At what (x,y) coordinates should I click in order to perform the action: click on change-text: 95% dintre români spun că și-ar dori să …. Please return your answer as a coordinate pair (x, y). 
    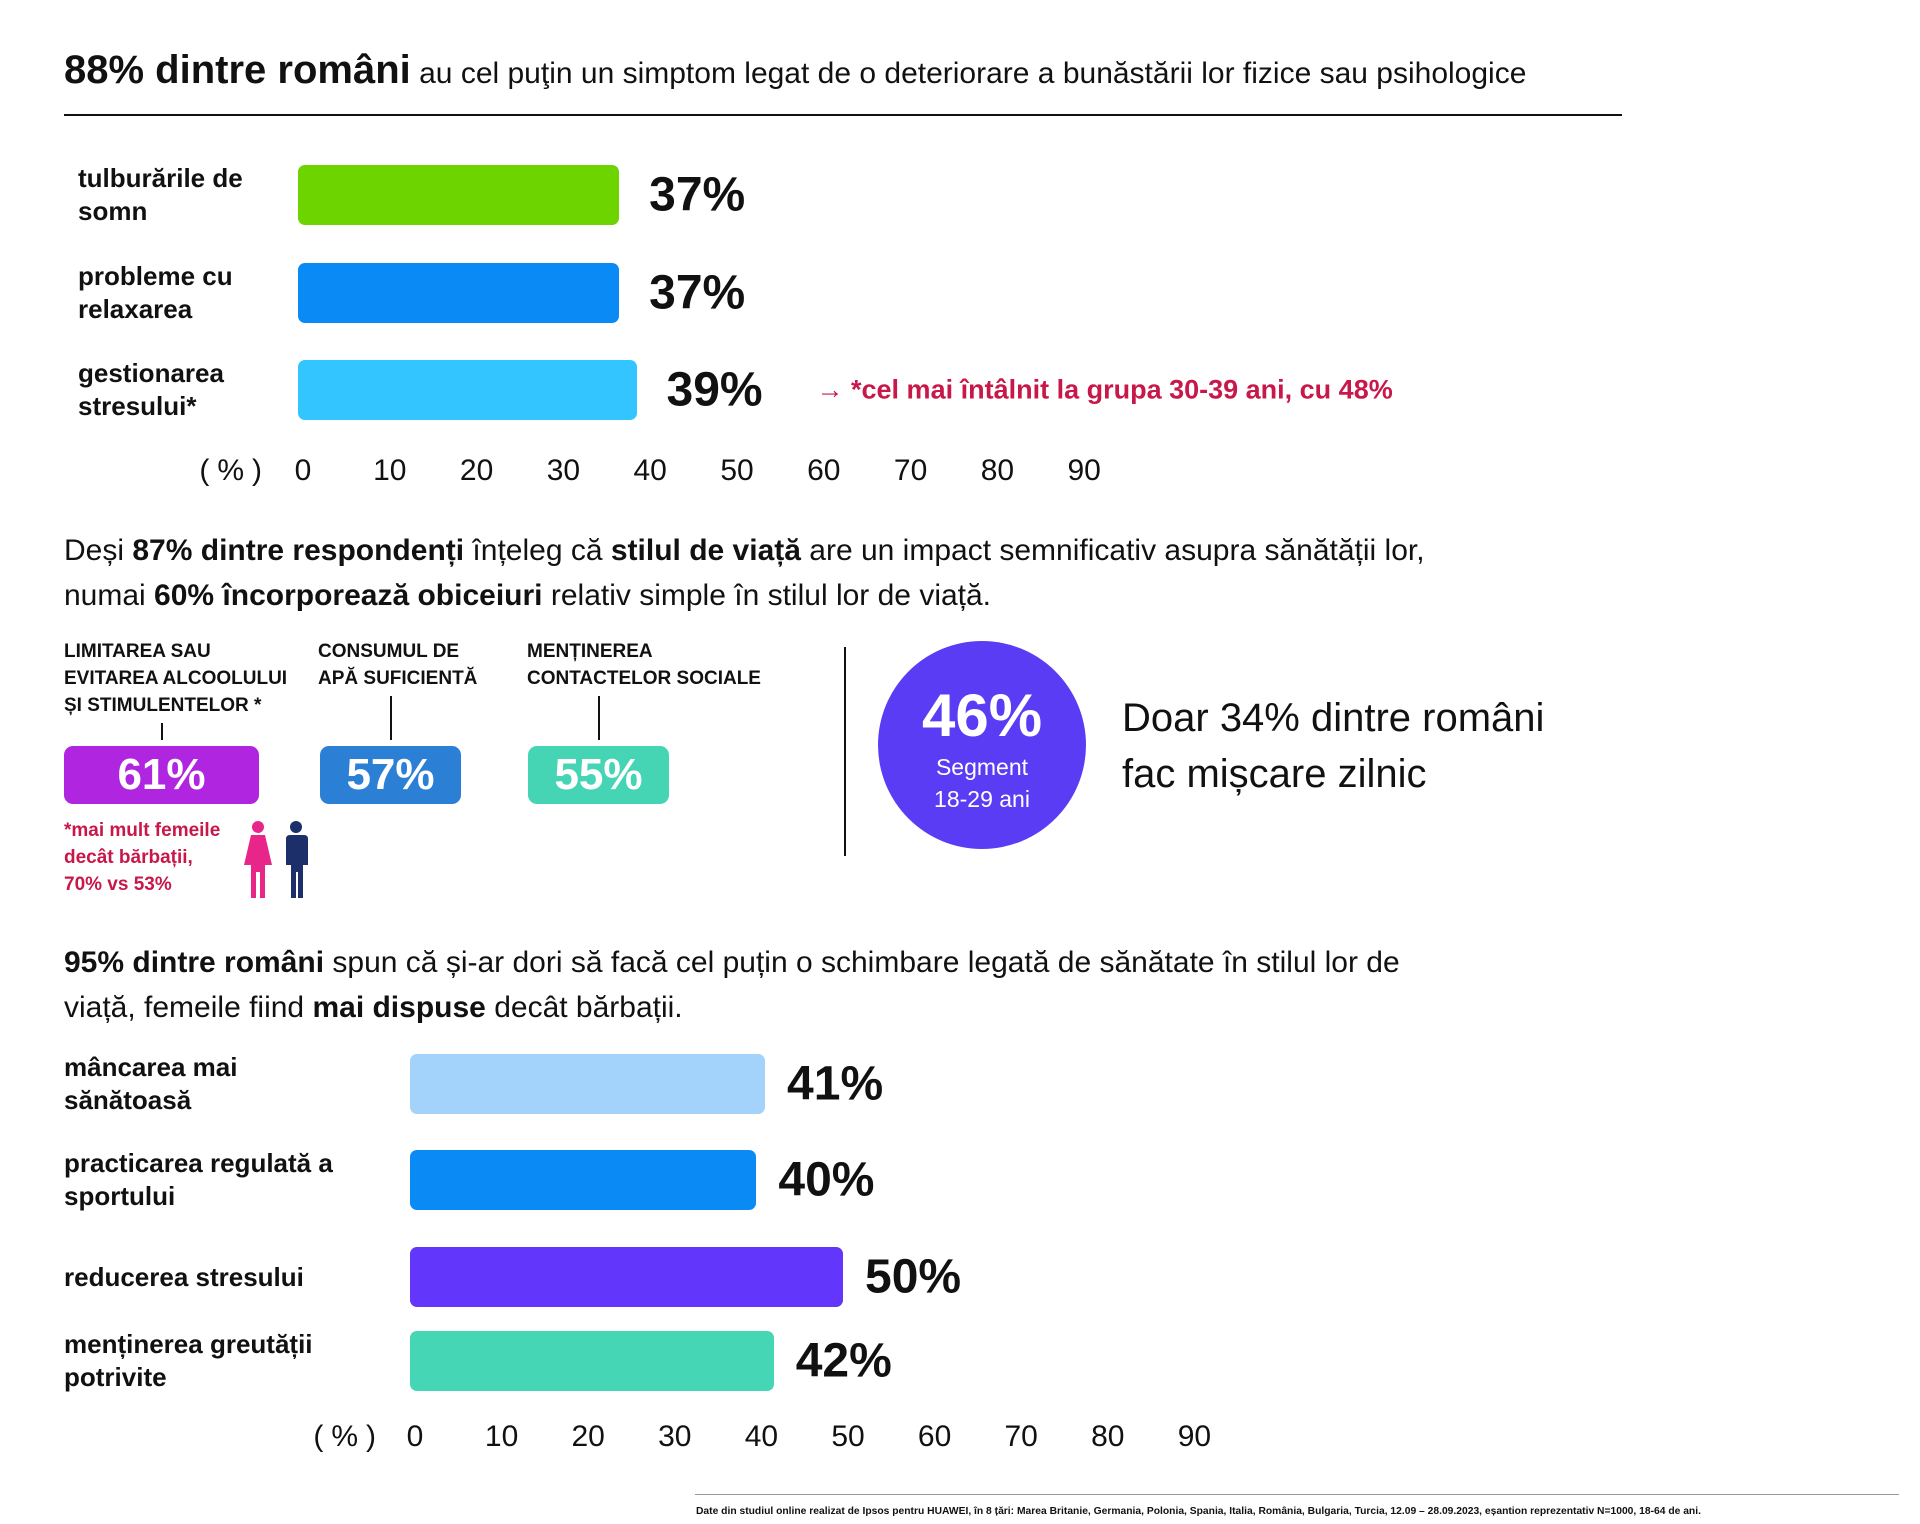
    Looking at the image, I should click on (732, 985).